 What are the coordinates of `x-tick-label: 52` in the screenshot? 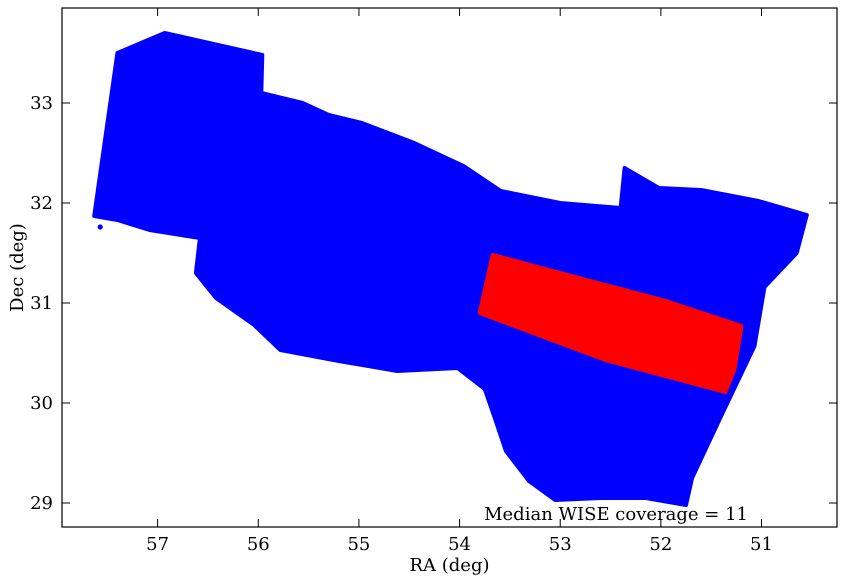 It's located at (660, 544).